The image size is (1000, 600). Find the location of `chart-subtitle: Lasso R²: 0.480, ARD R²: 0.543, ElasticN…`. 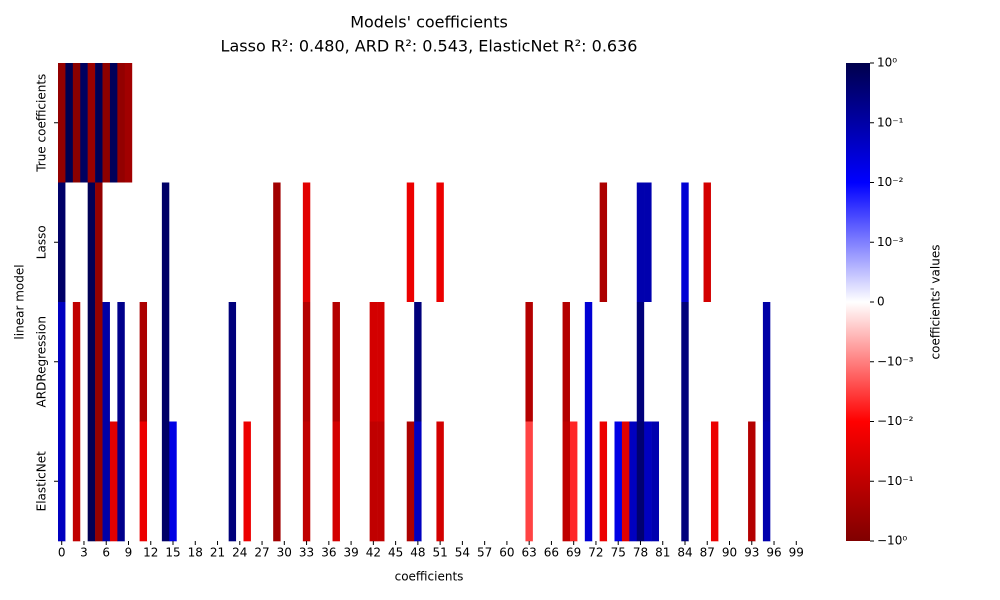

chart-subtitle: Lasso R²: 0.480, ARD R²: 0.543, ElasticN… is located at coordinates (429, 46).